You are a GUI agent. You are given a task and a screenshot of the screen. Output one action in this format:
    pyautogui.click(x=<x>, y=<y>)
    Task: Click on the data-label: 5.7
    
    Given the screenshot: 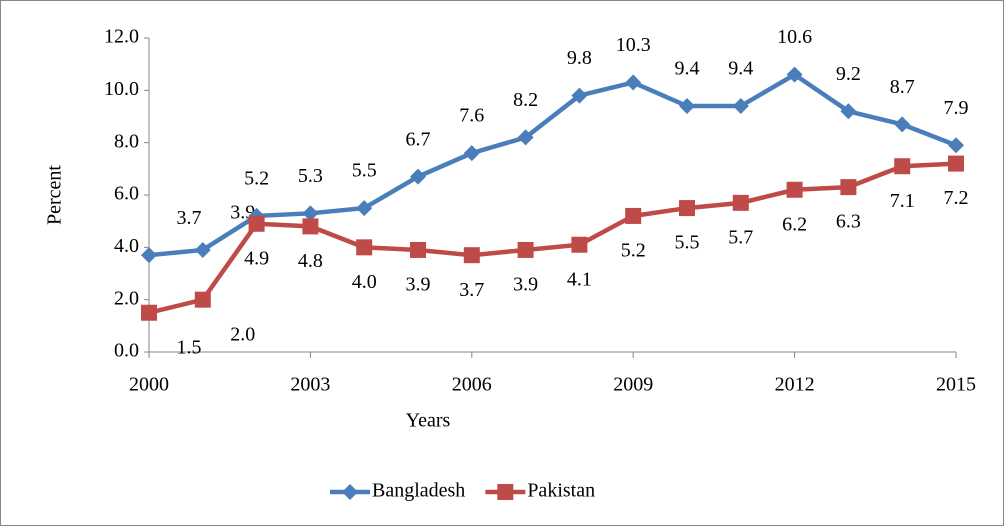 What is the action you would take?
    pyautogui.click(x=740, y=237)
    